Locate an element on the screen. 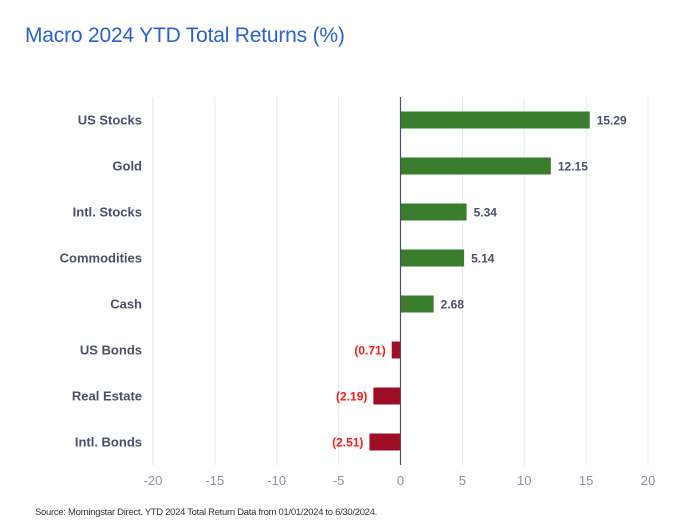 This screenshot has width=700, height=526. category-label: Gold is located at coordinates (127, 166).